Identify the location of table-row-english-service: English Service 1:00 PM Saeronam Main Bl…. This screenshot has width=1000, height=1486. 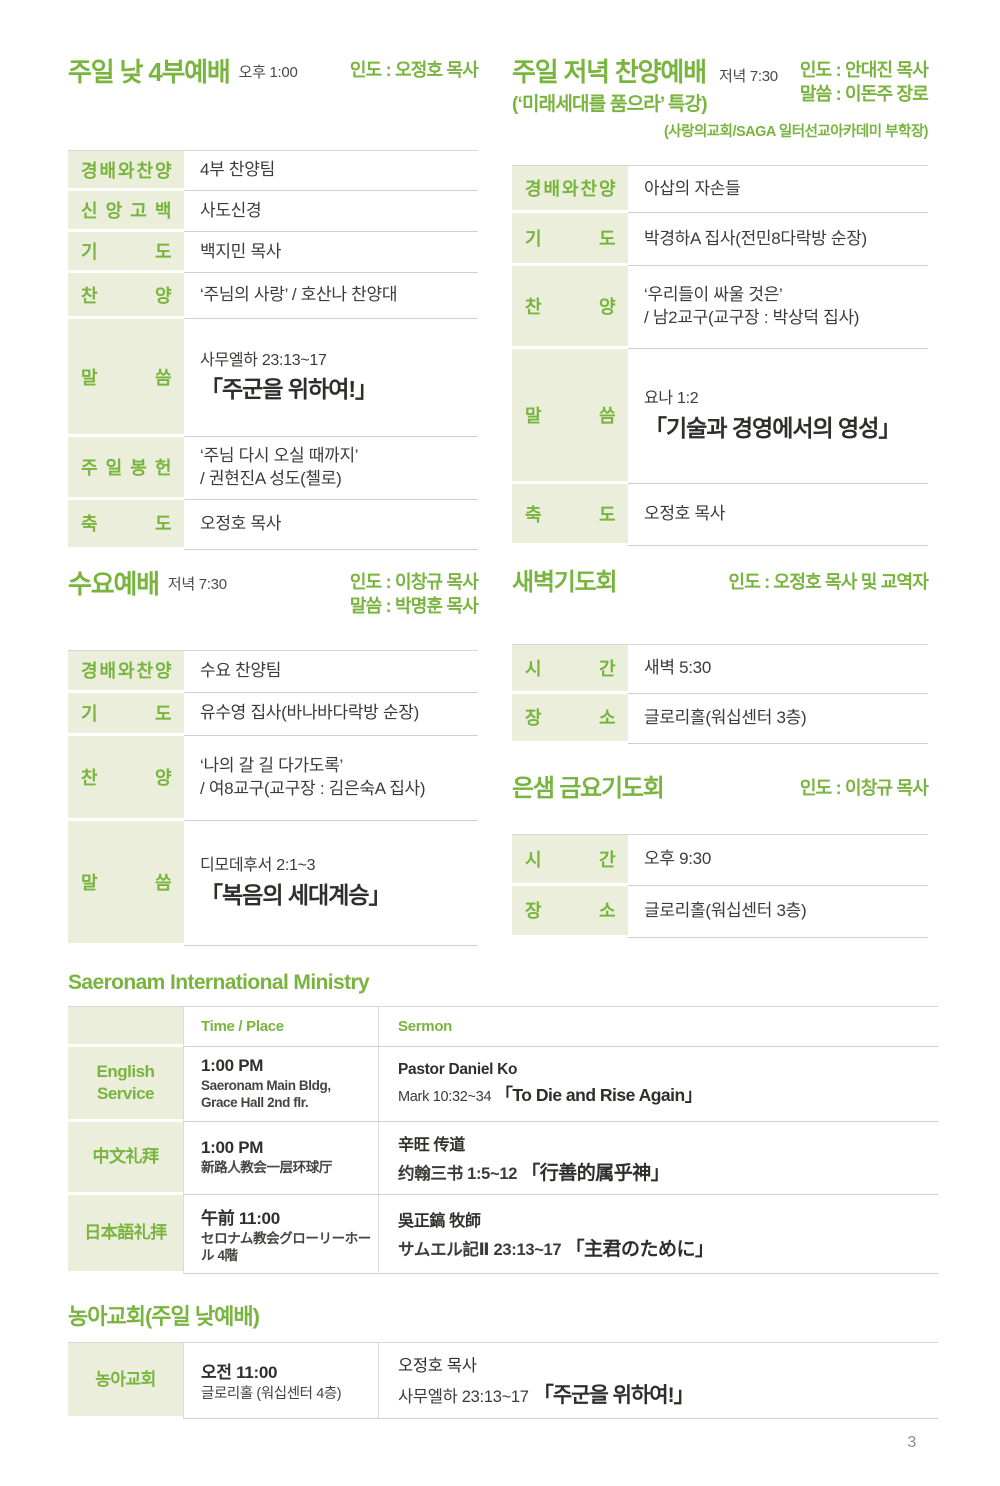
(503, 1084).